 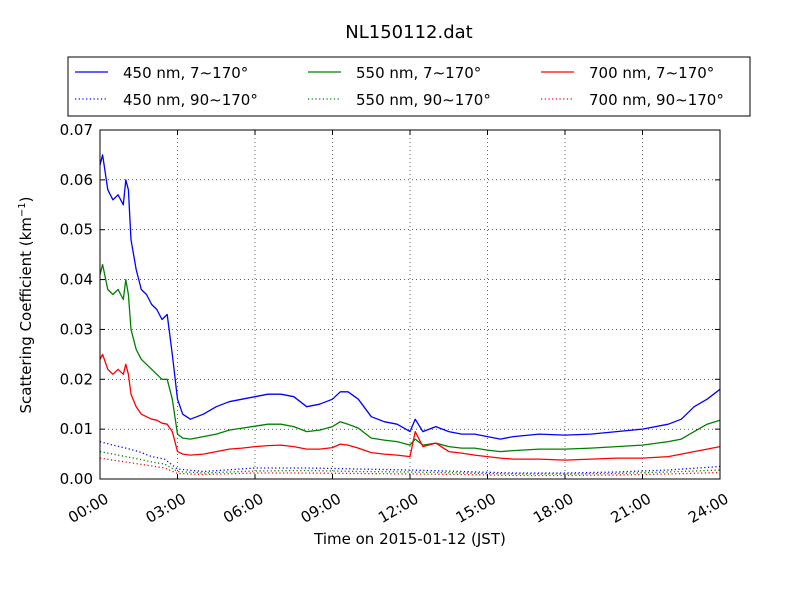 I want to click on x-tick-label: 18:00, so click(x=553, y=508).